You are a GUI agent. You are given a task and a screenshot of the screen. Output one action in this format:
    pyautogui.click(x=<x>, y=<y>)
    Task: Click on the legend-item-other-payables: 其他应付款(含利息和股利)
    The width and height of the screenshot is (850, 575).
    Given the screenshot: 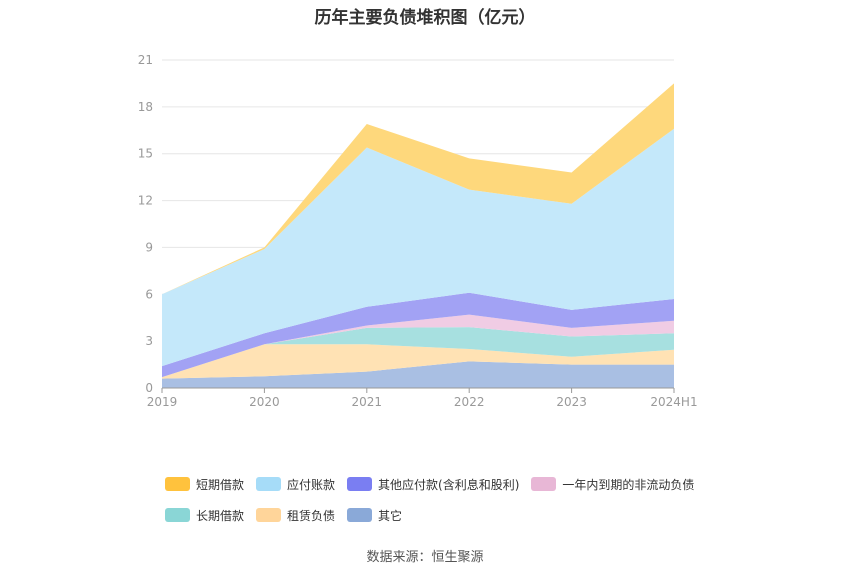 What is the action you would take?
    pyautogui.click(x=433, y=484)
    